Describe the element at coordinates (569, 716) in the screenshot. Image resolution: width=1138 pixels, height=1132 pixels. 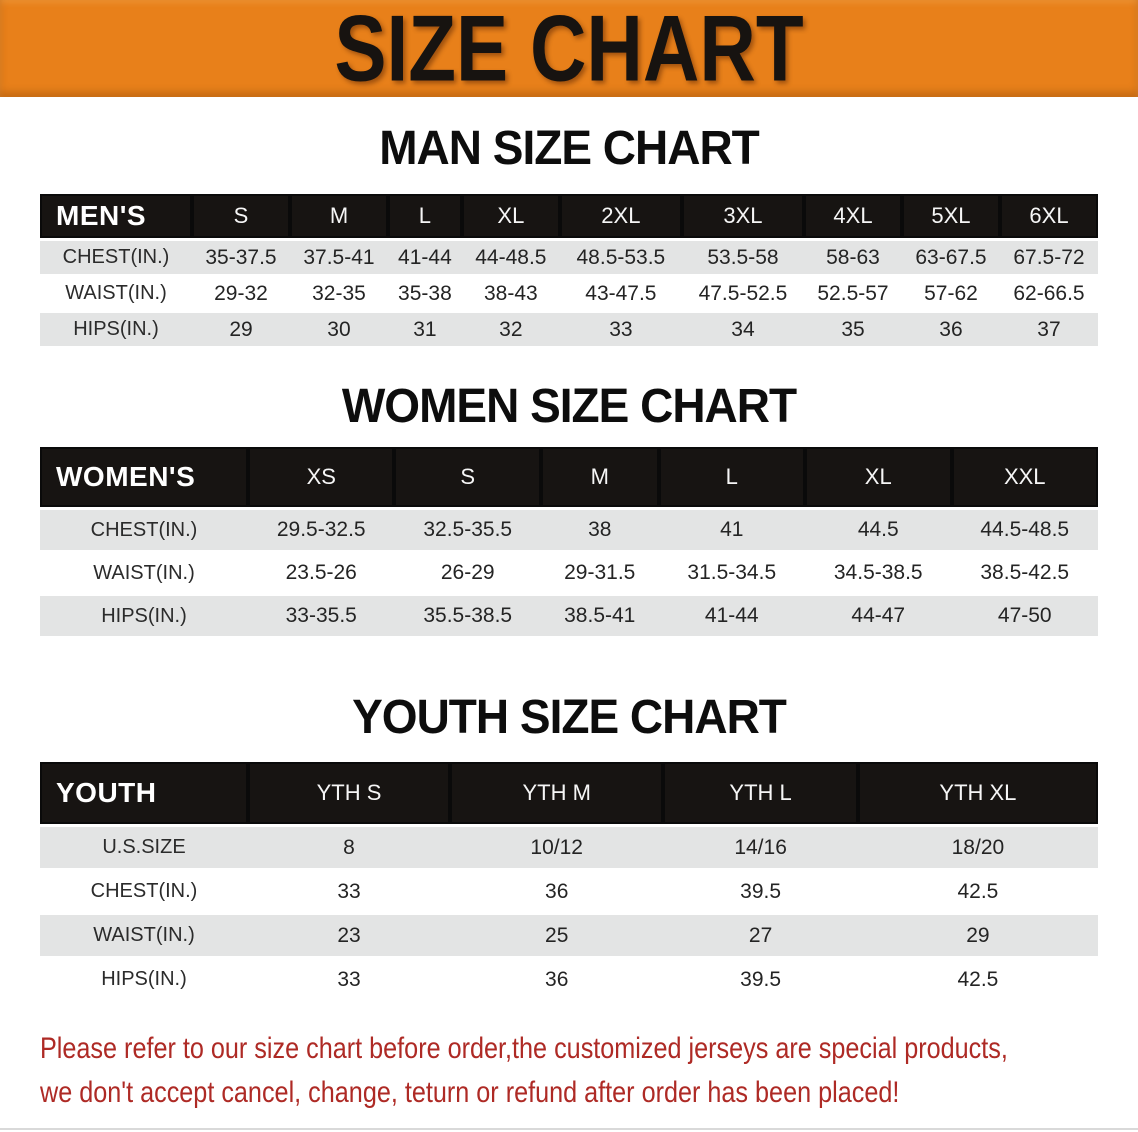
I see `youth-section-title: YOUTH SIZE CHART` at that location.